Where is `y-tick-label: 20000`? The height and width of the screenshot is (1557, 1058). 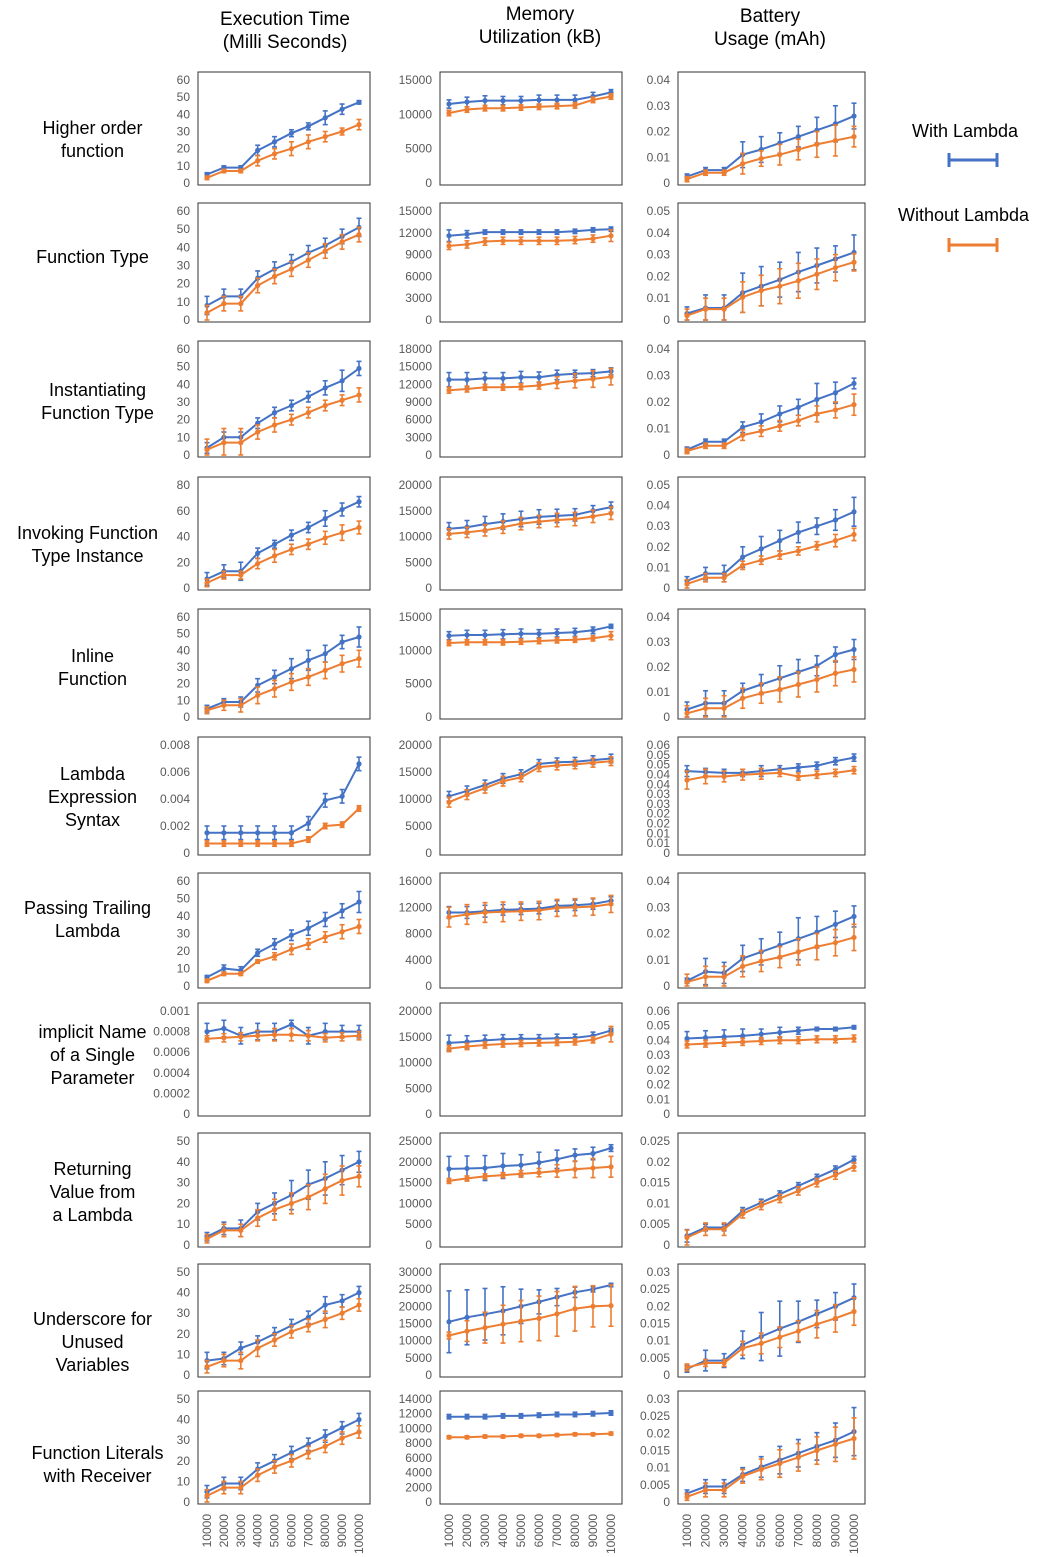
y-tick-label: 20000 is located at coordinates (416, 1011).